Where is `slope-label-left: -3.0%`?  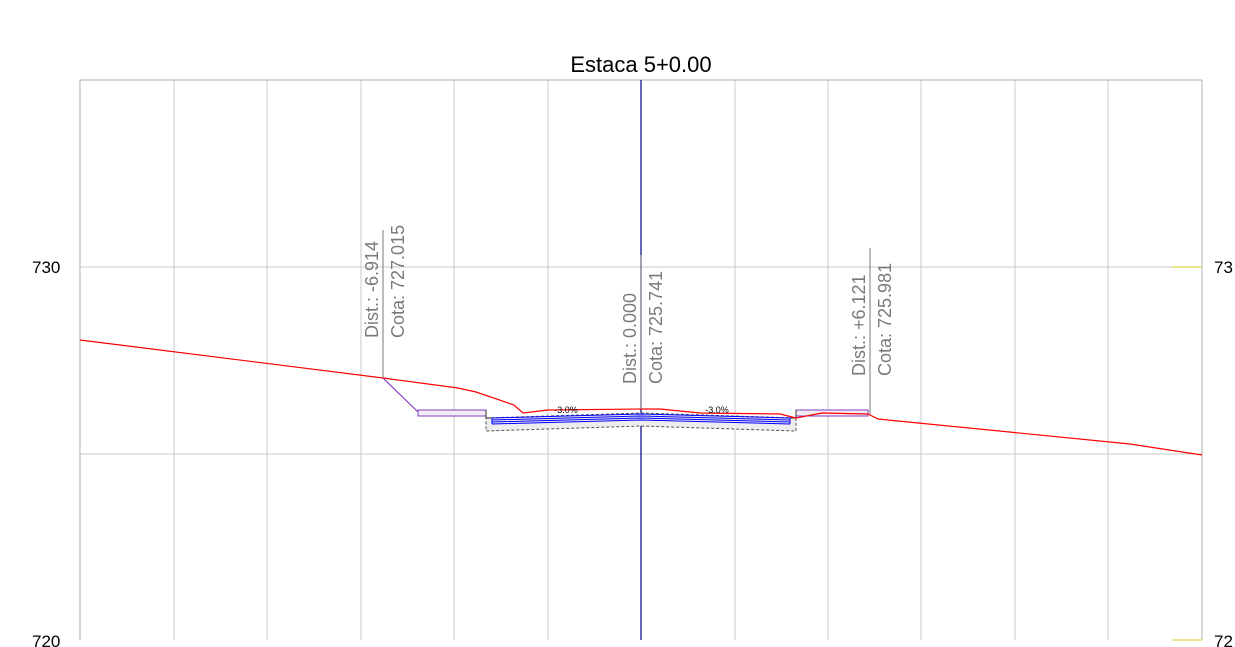
slope-label-left: -3.0% is located at coordinates (566, 410).